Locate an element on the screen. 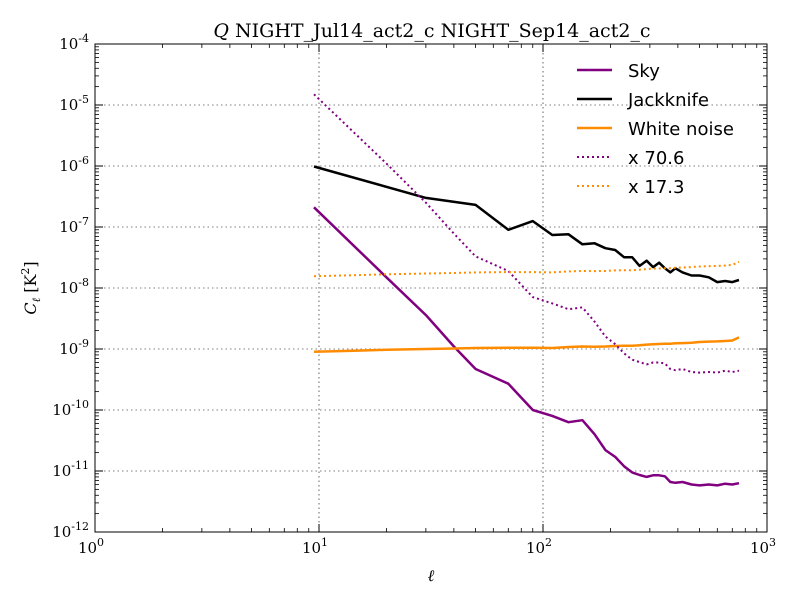  y-tick-label-exponent: -10 is located at coordinates (80, 404).